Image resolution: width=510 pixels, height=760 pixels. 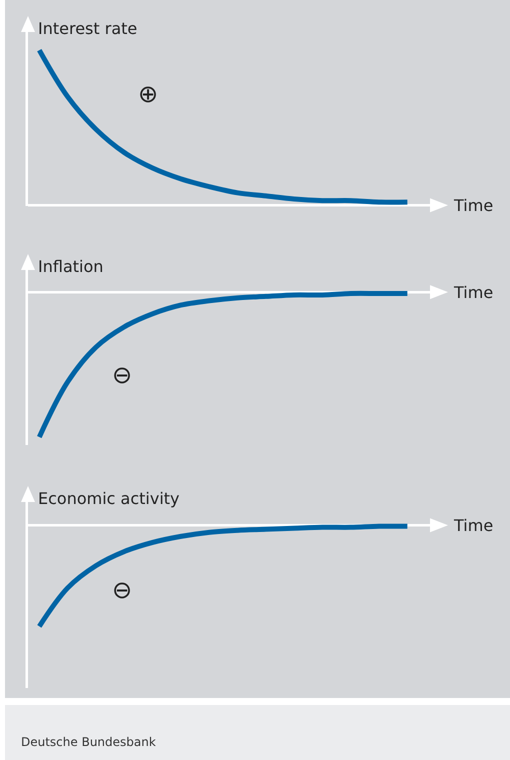 I want to click on y-axis-title: Economic activity, so click(x=109, y=498).